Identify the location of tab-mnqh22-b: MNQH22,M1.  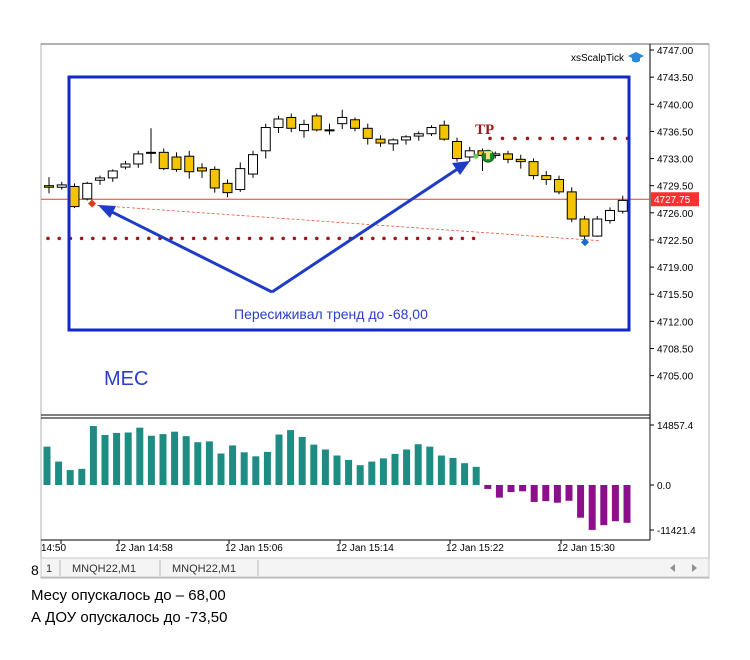
(204, 569).